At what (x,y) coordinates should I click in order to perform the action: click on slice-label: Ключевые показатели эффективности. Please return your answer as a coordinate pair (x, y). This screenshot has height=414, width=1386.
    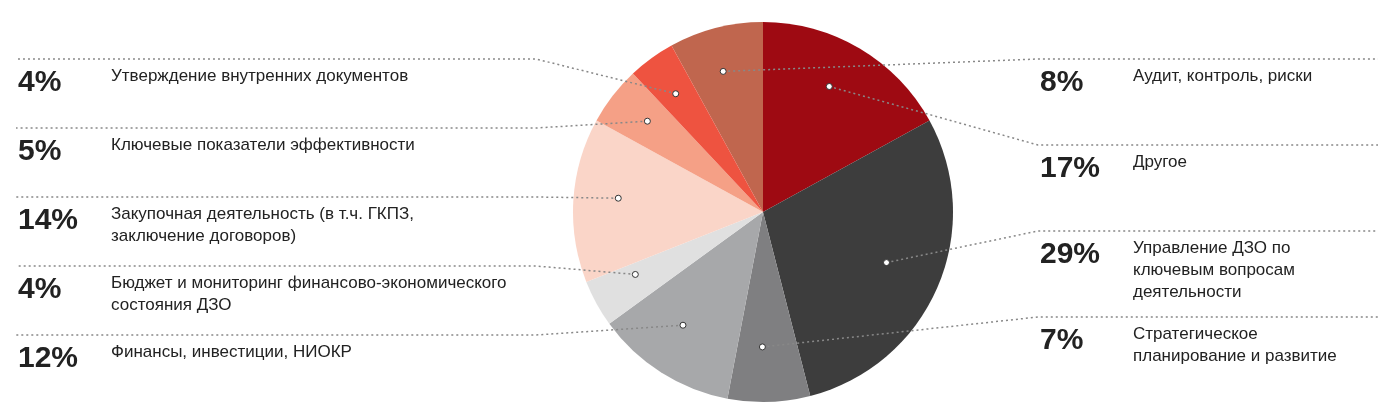
    Looking at the image, I should click on (263, 144).